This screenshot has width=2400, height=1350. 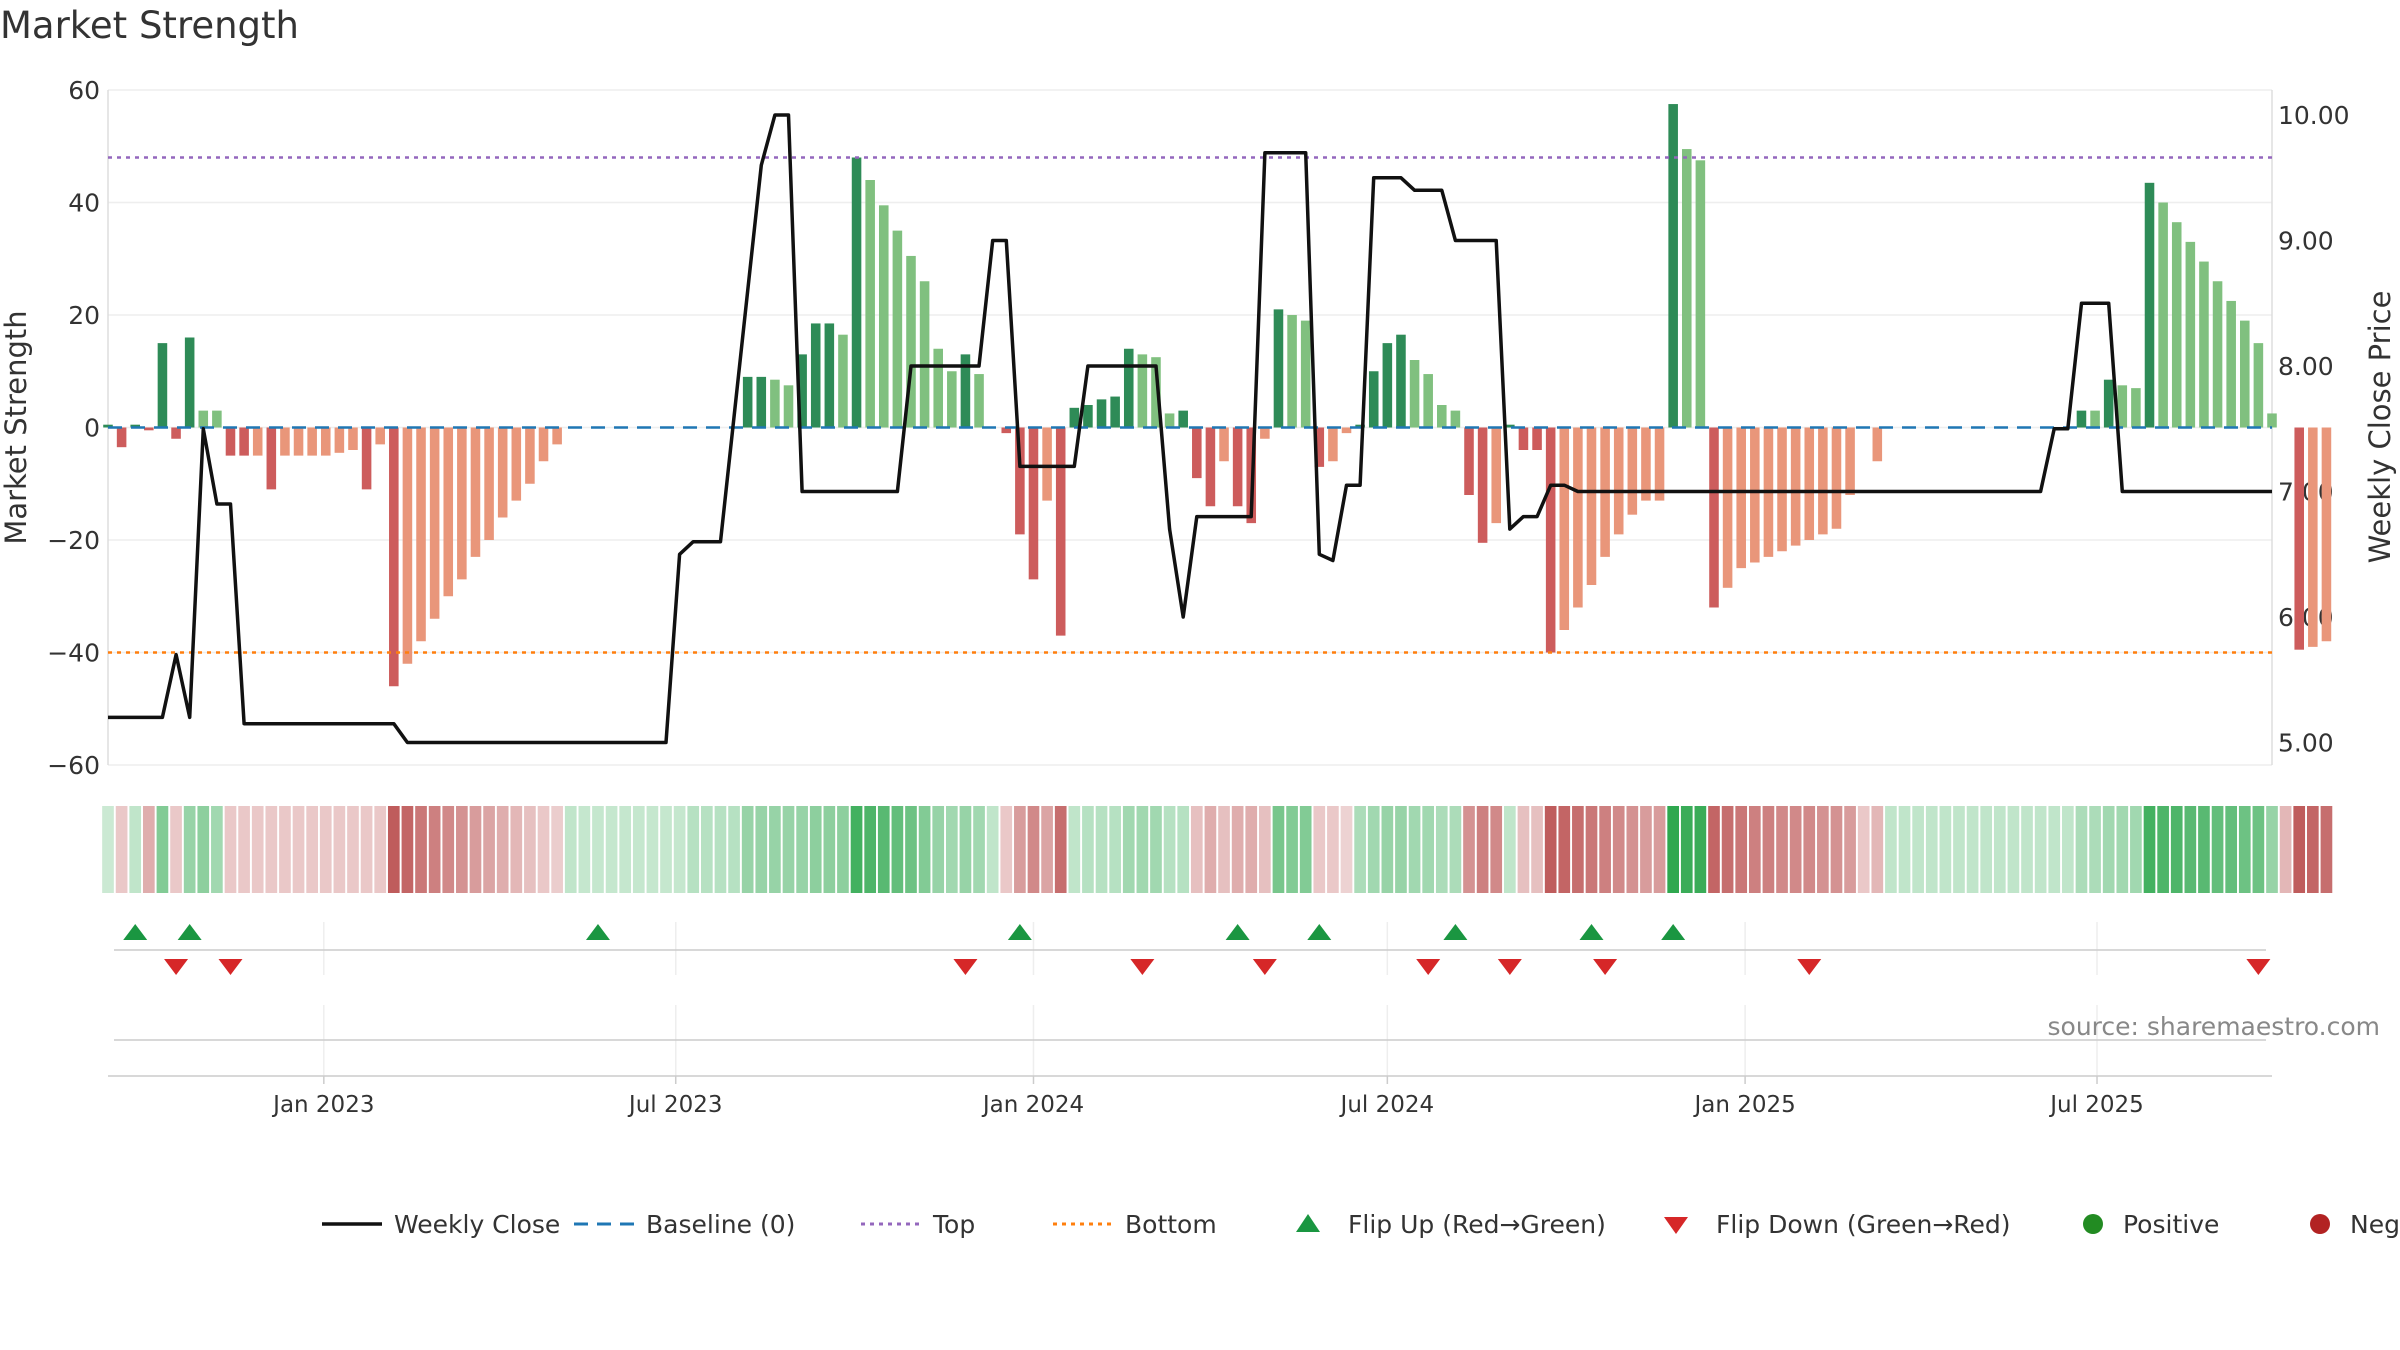 I want to click on y-tick-label: 0, so click(x=92, y=428).